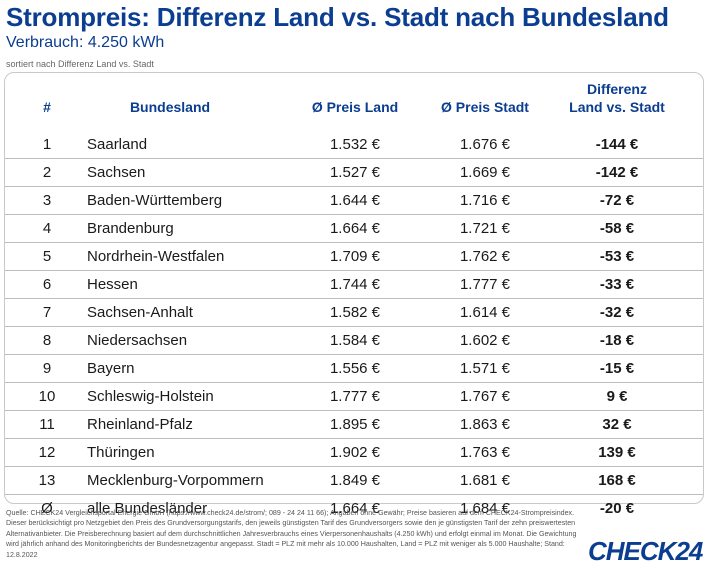 The image size is (710, 571). Describe the element at coordinates (156, 256) in the screenshot. I see `cell-bundesland: Nordrhein-Westfalen` at that location.